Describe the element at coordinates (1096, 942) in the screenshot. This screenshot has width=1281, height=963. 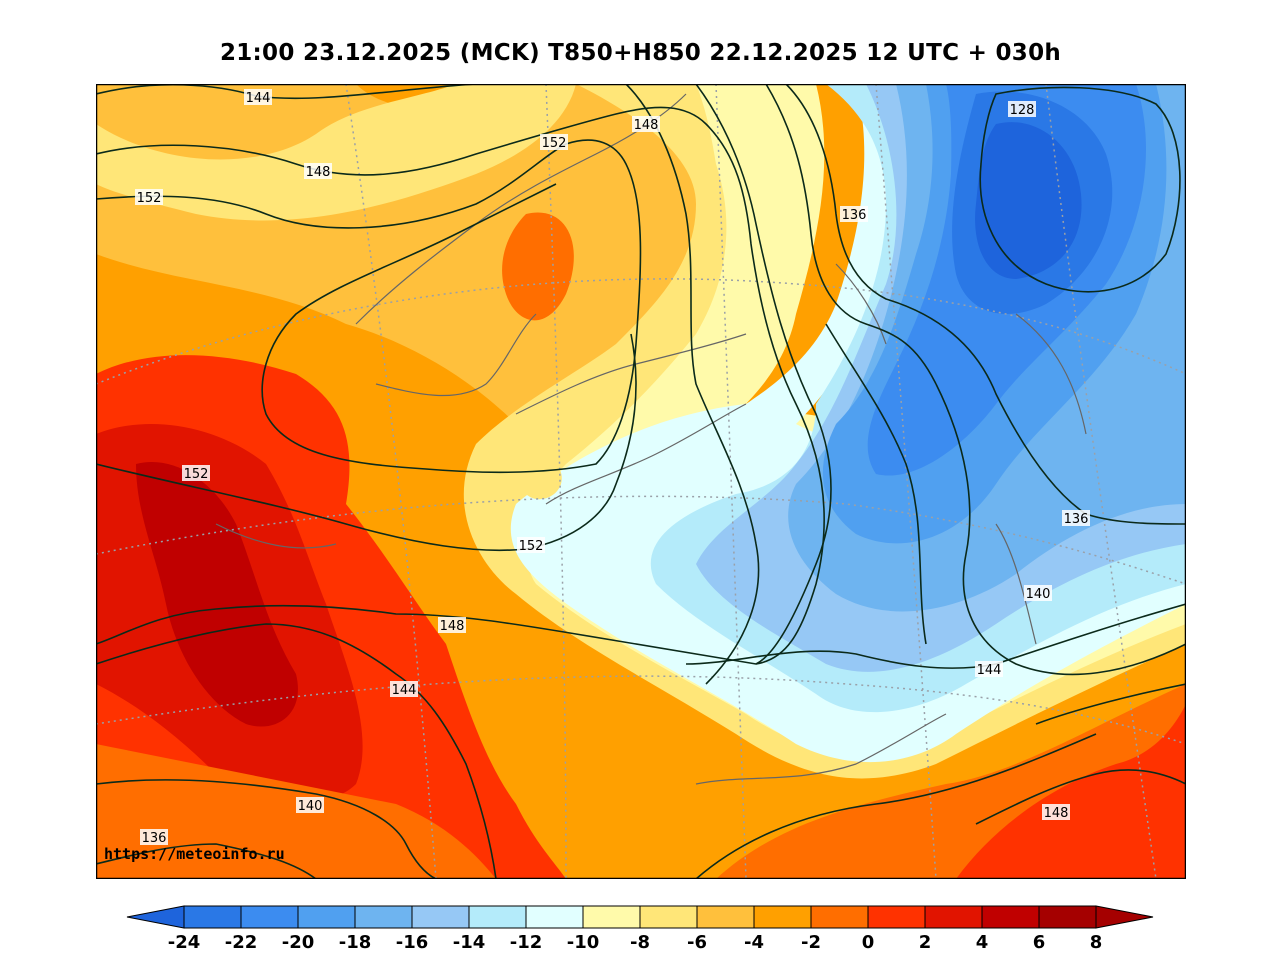
I see `colorbar-tick-label: 8` at that location.